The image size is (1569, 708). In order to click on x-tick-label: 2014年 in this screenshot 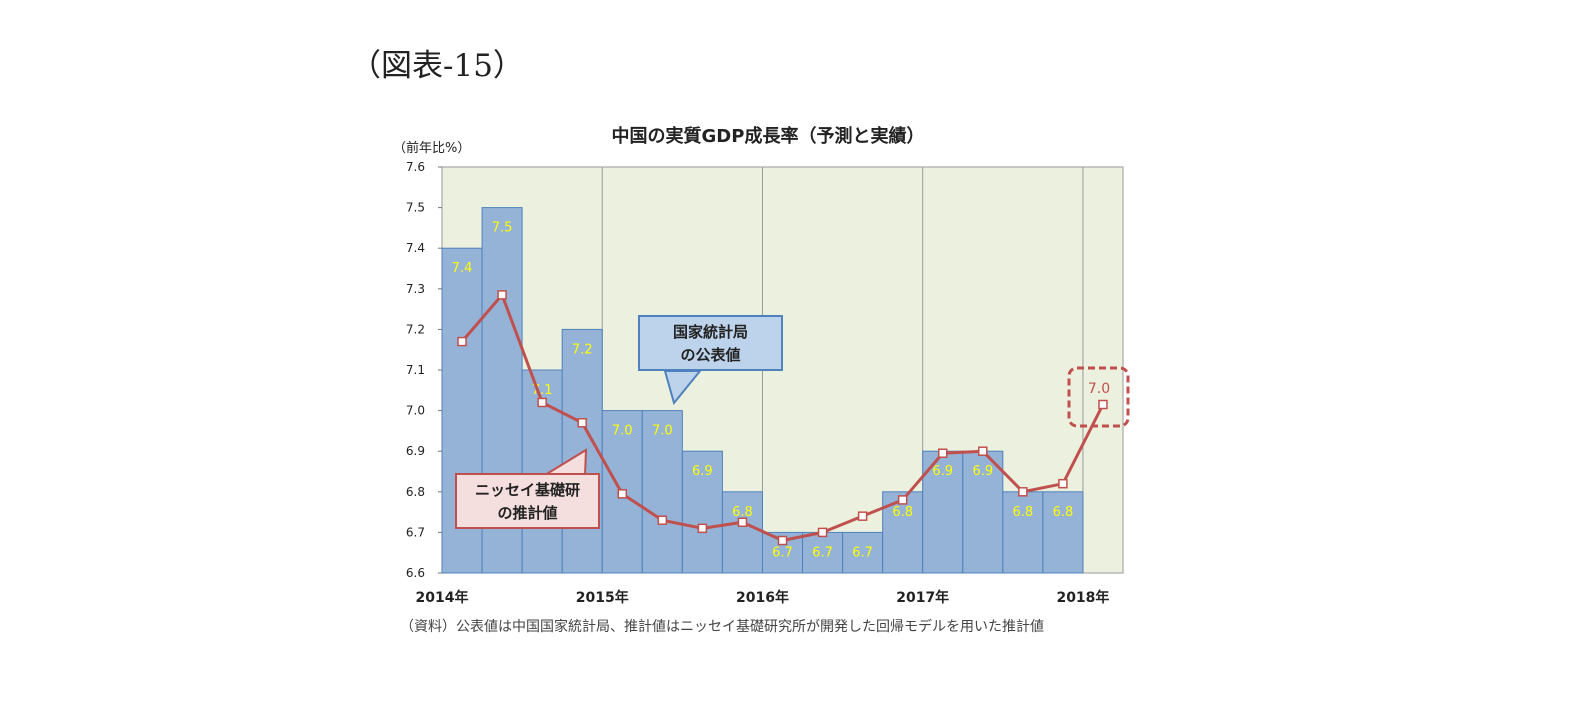, I will do `click(442, 597)`.